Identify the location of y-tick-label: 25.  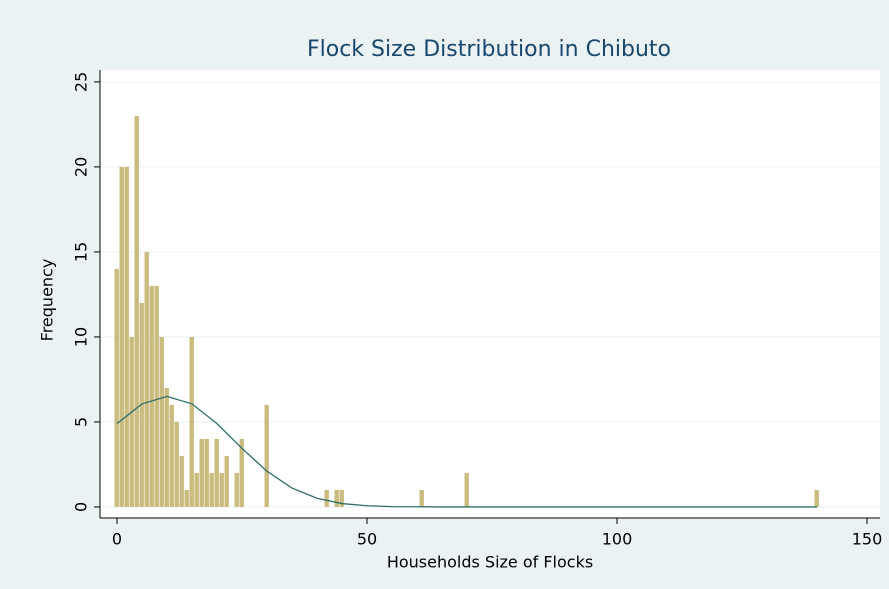
(81, 82).